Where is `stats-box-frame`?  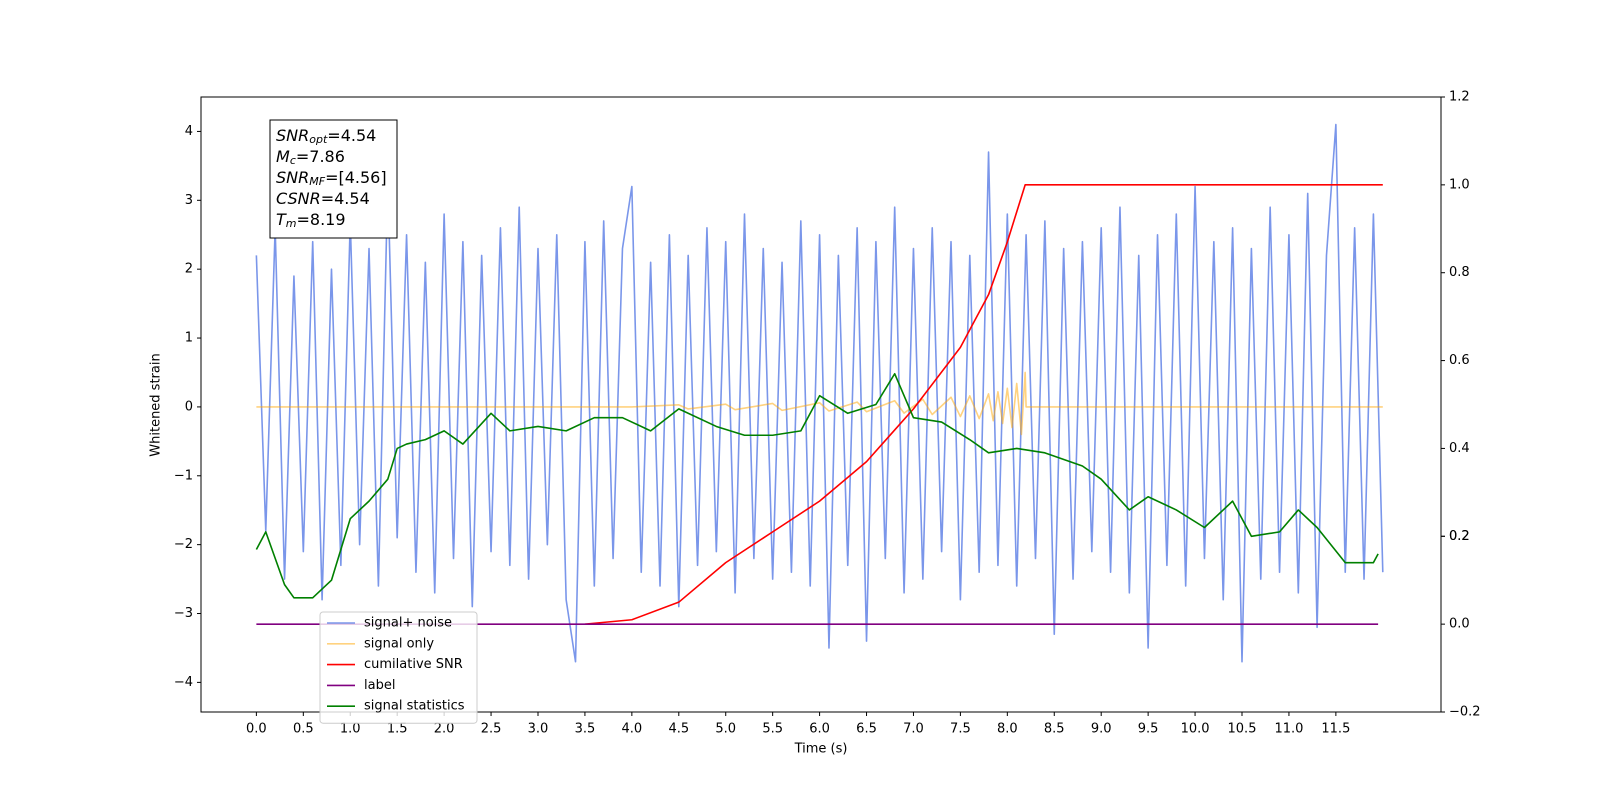 stats-box-frame is located at coordinates (333, 179).